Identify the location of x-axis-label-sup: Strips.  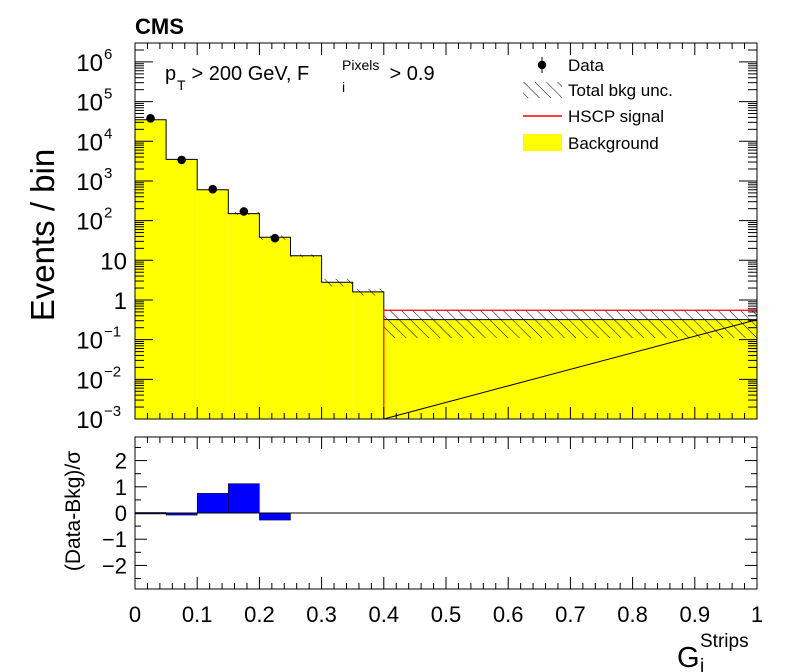
(724, 641).